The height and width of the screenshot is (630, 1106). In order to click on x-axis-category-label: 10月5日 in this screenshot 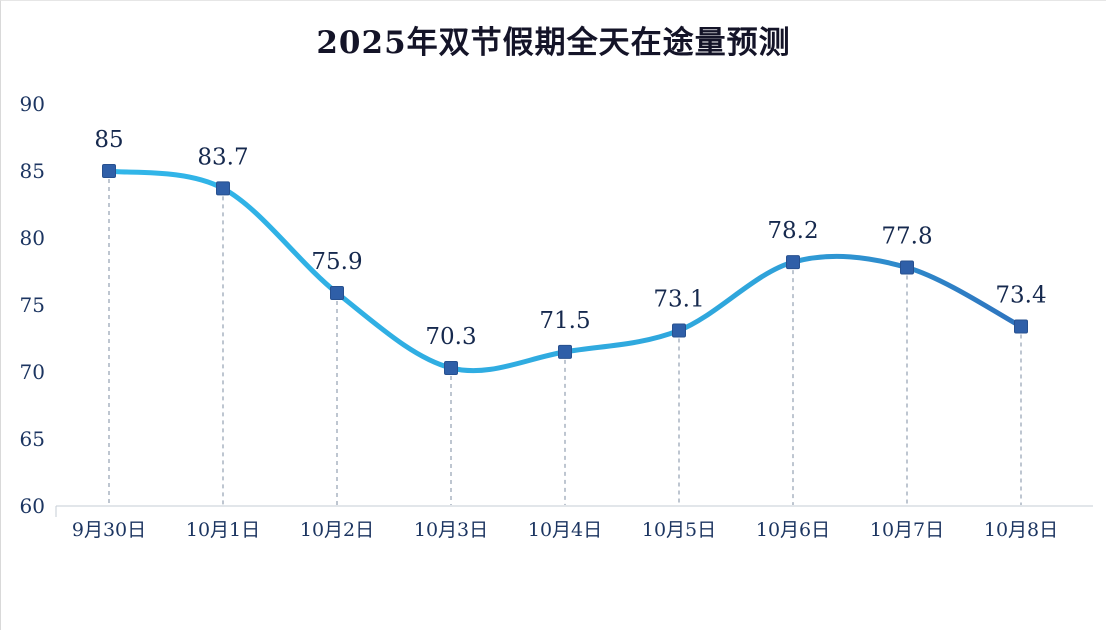, I will do `click(679, 530)`.